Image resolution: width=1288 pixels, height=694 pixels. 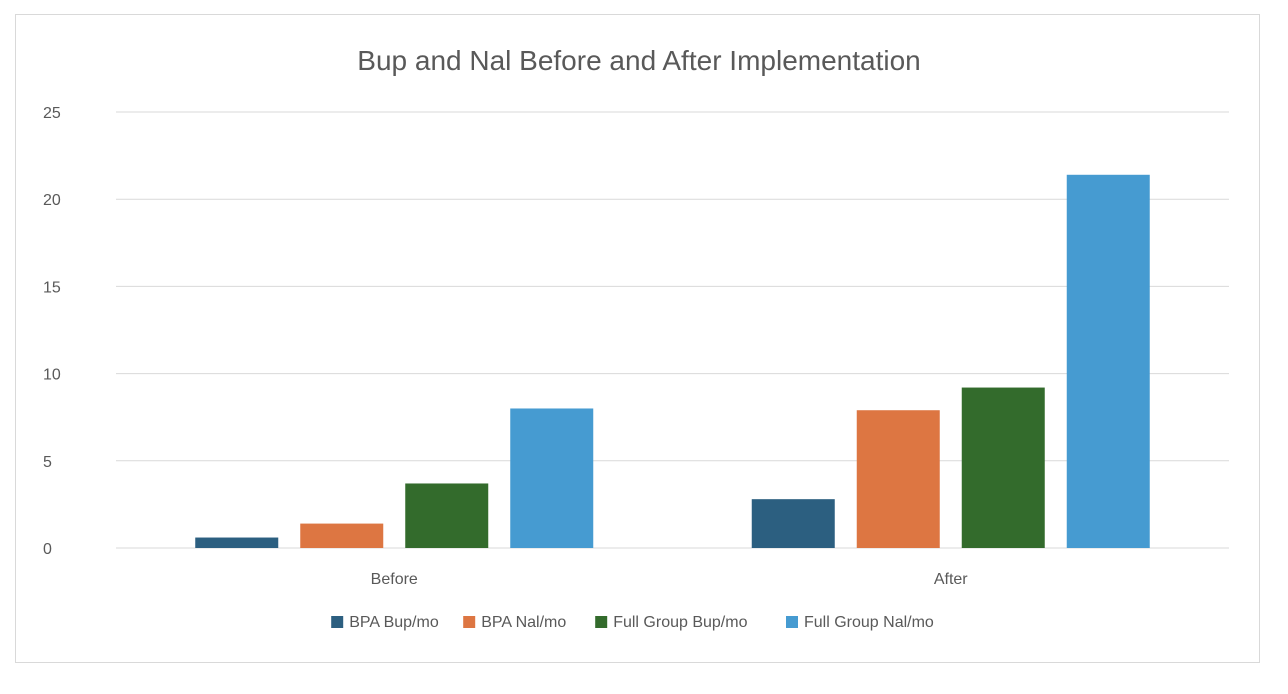 What do you see at coordinates (52, 200) in the screenshot?
I see `y-tick-label: 20` at bounding box center [52, 200].